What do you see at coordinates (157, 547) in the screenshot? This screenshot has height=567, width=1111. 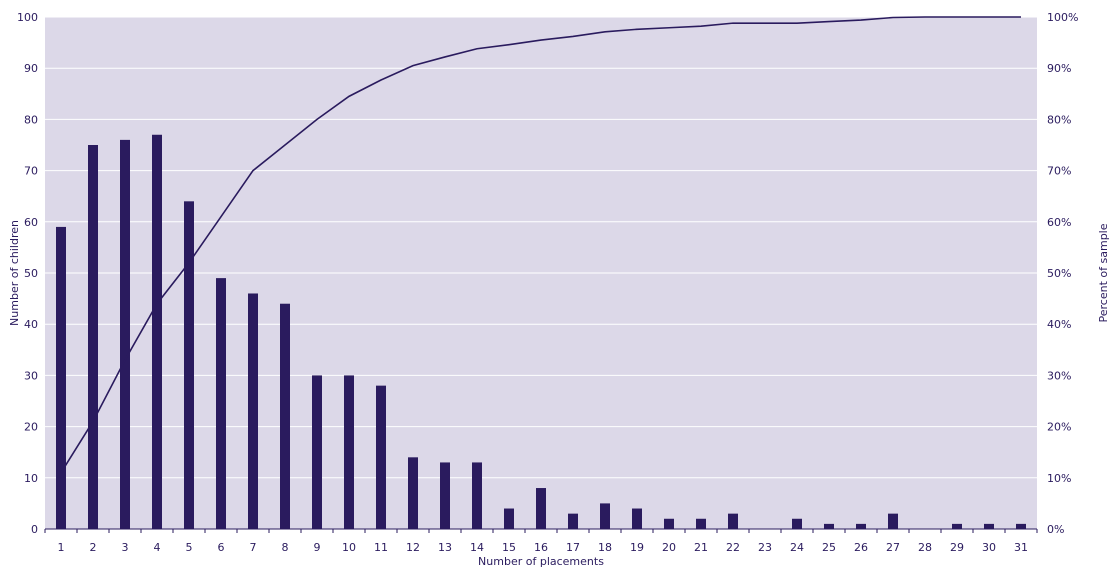 I see `x-tick-label: 4` at bounding box center [157, 547].